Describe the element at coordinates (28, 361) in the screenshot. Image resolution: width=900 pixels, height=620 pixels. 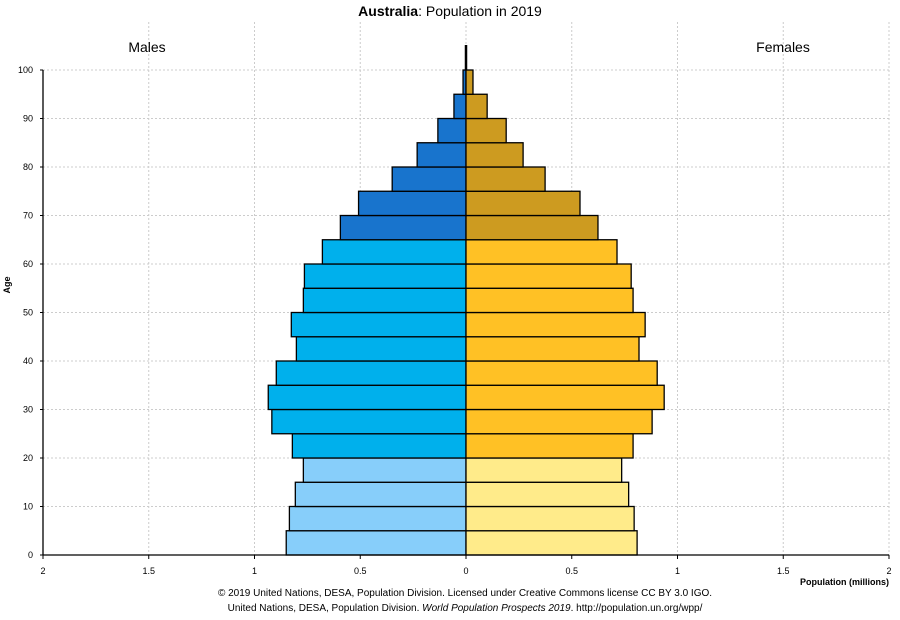
I see `y-tick-label: 40` at that location.